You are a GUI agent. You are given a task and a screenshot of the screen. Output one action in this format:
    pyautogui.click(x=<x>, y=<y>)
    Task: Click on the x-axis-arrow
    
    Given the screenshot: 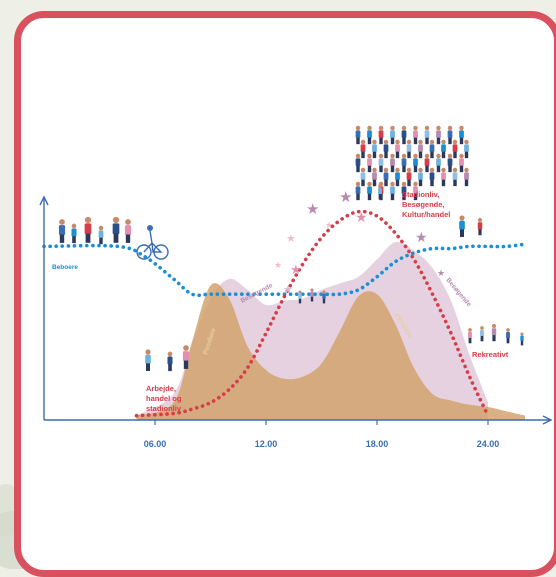 What is the action you would take?
    pyautogui.click(x=547, y=420)
    